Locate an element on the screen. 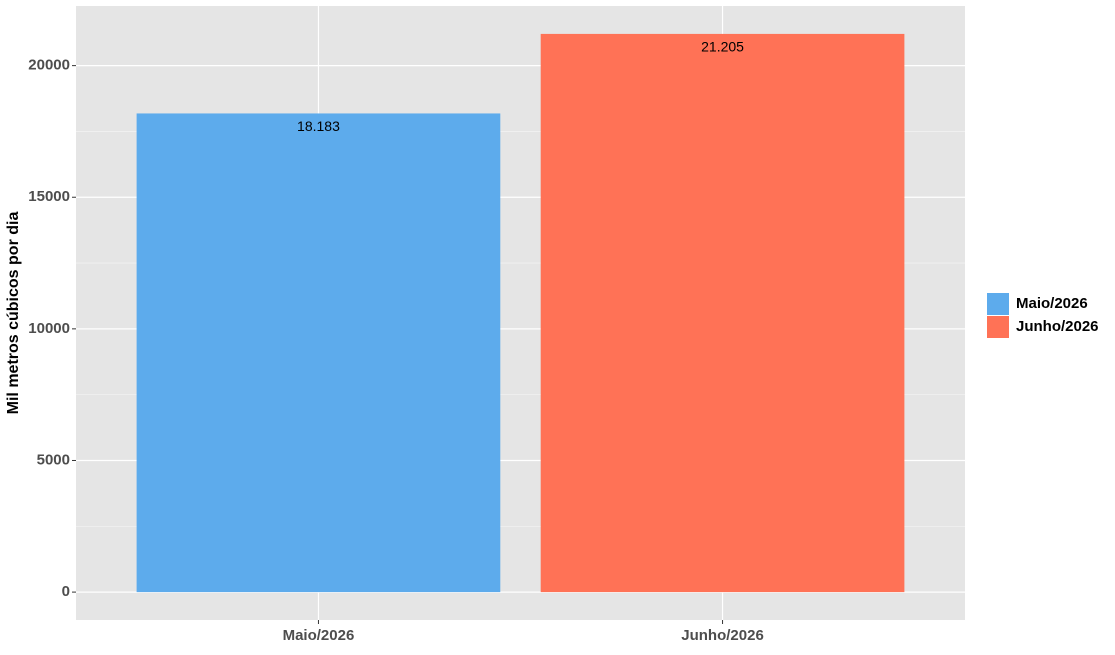 The width and height of the screenshot is (1115, 655). x-tick-label: Junho/2026 is located at coordinates (722, 635).